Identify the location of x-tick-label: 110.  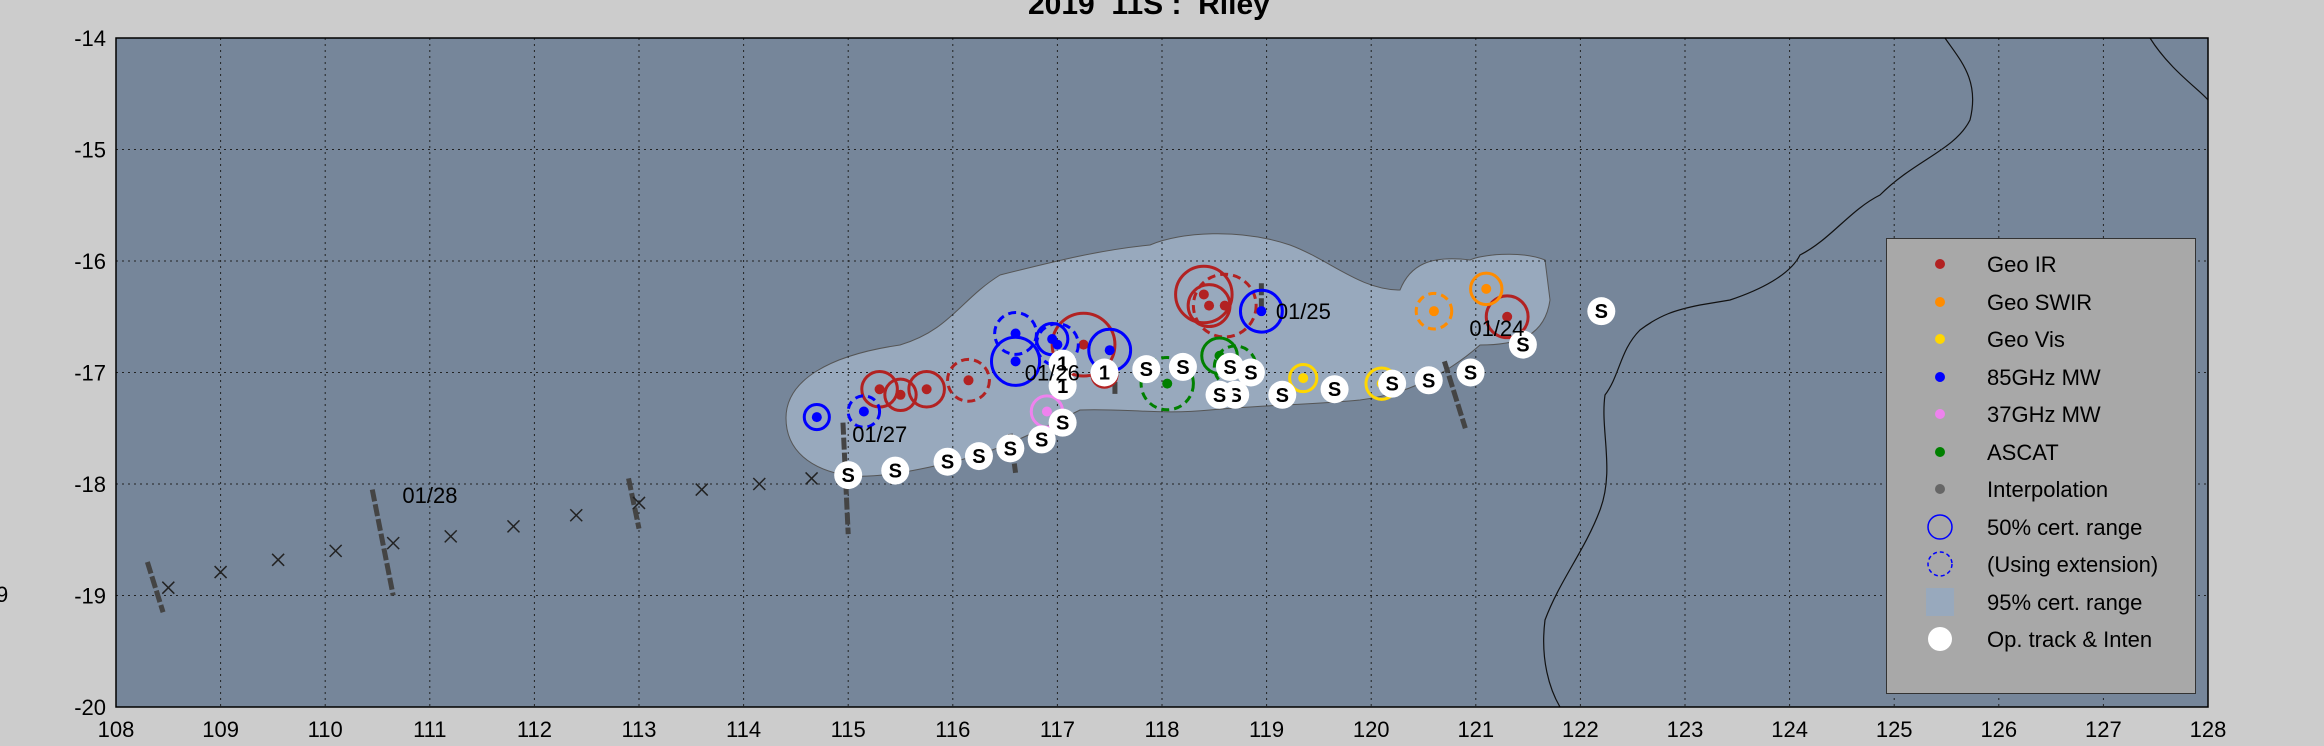
(325, 729).